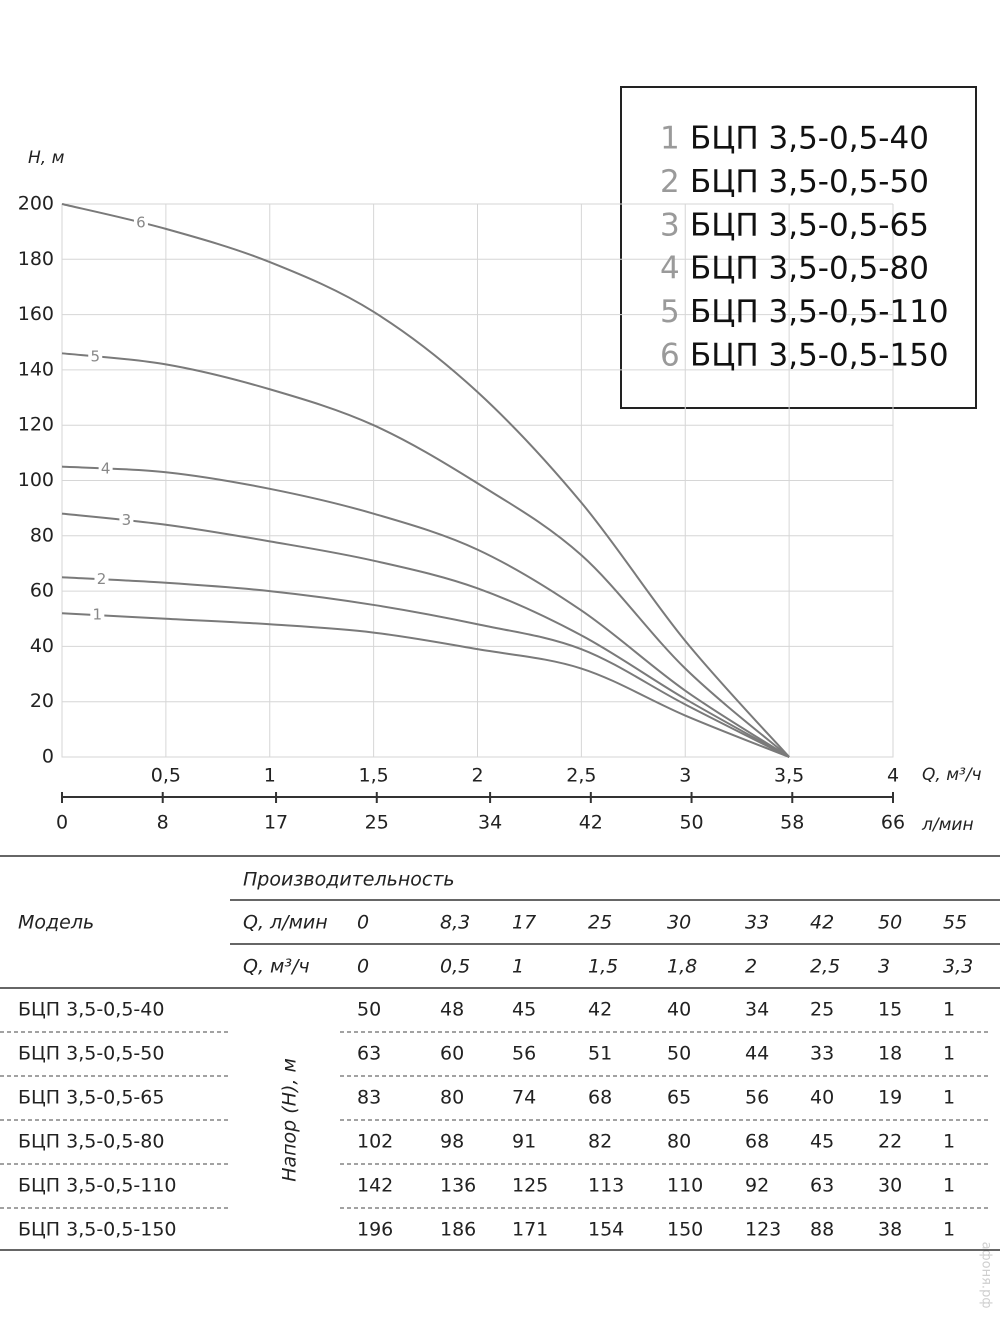 Image resolution: width=1000 pixels, height=1333 pixels. What do you see at coordinates (270, 776) in the screenshot?
I see `x-tick-label: 1` at bounding box center [270, 776].